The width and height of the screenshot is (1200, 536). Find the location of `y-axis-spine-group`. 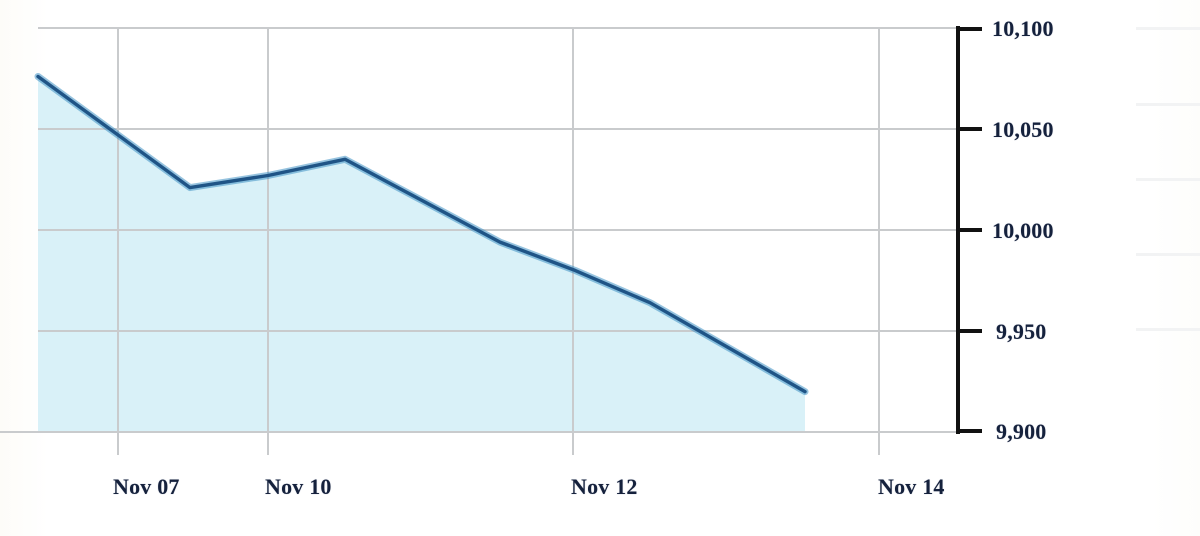

y-axis-spine-group is located at coordinates (969, 230).